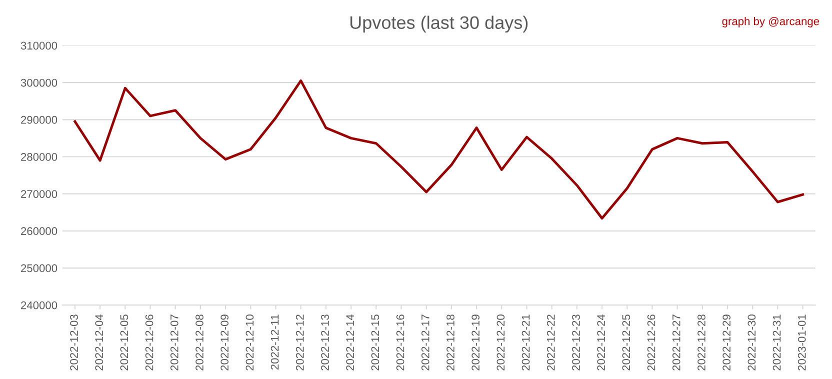  Describe the element at coordinates (375, 342) in the screenshot. I see `x-tick-label: 2022-12-15` at that location.